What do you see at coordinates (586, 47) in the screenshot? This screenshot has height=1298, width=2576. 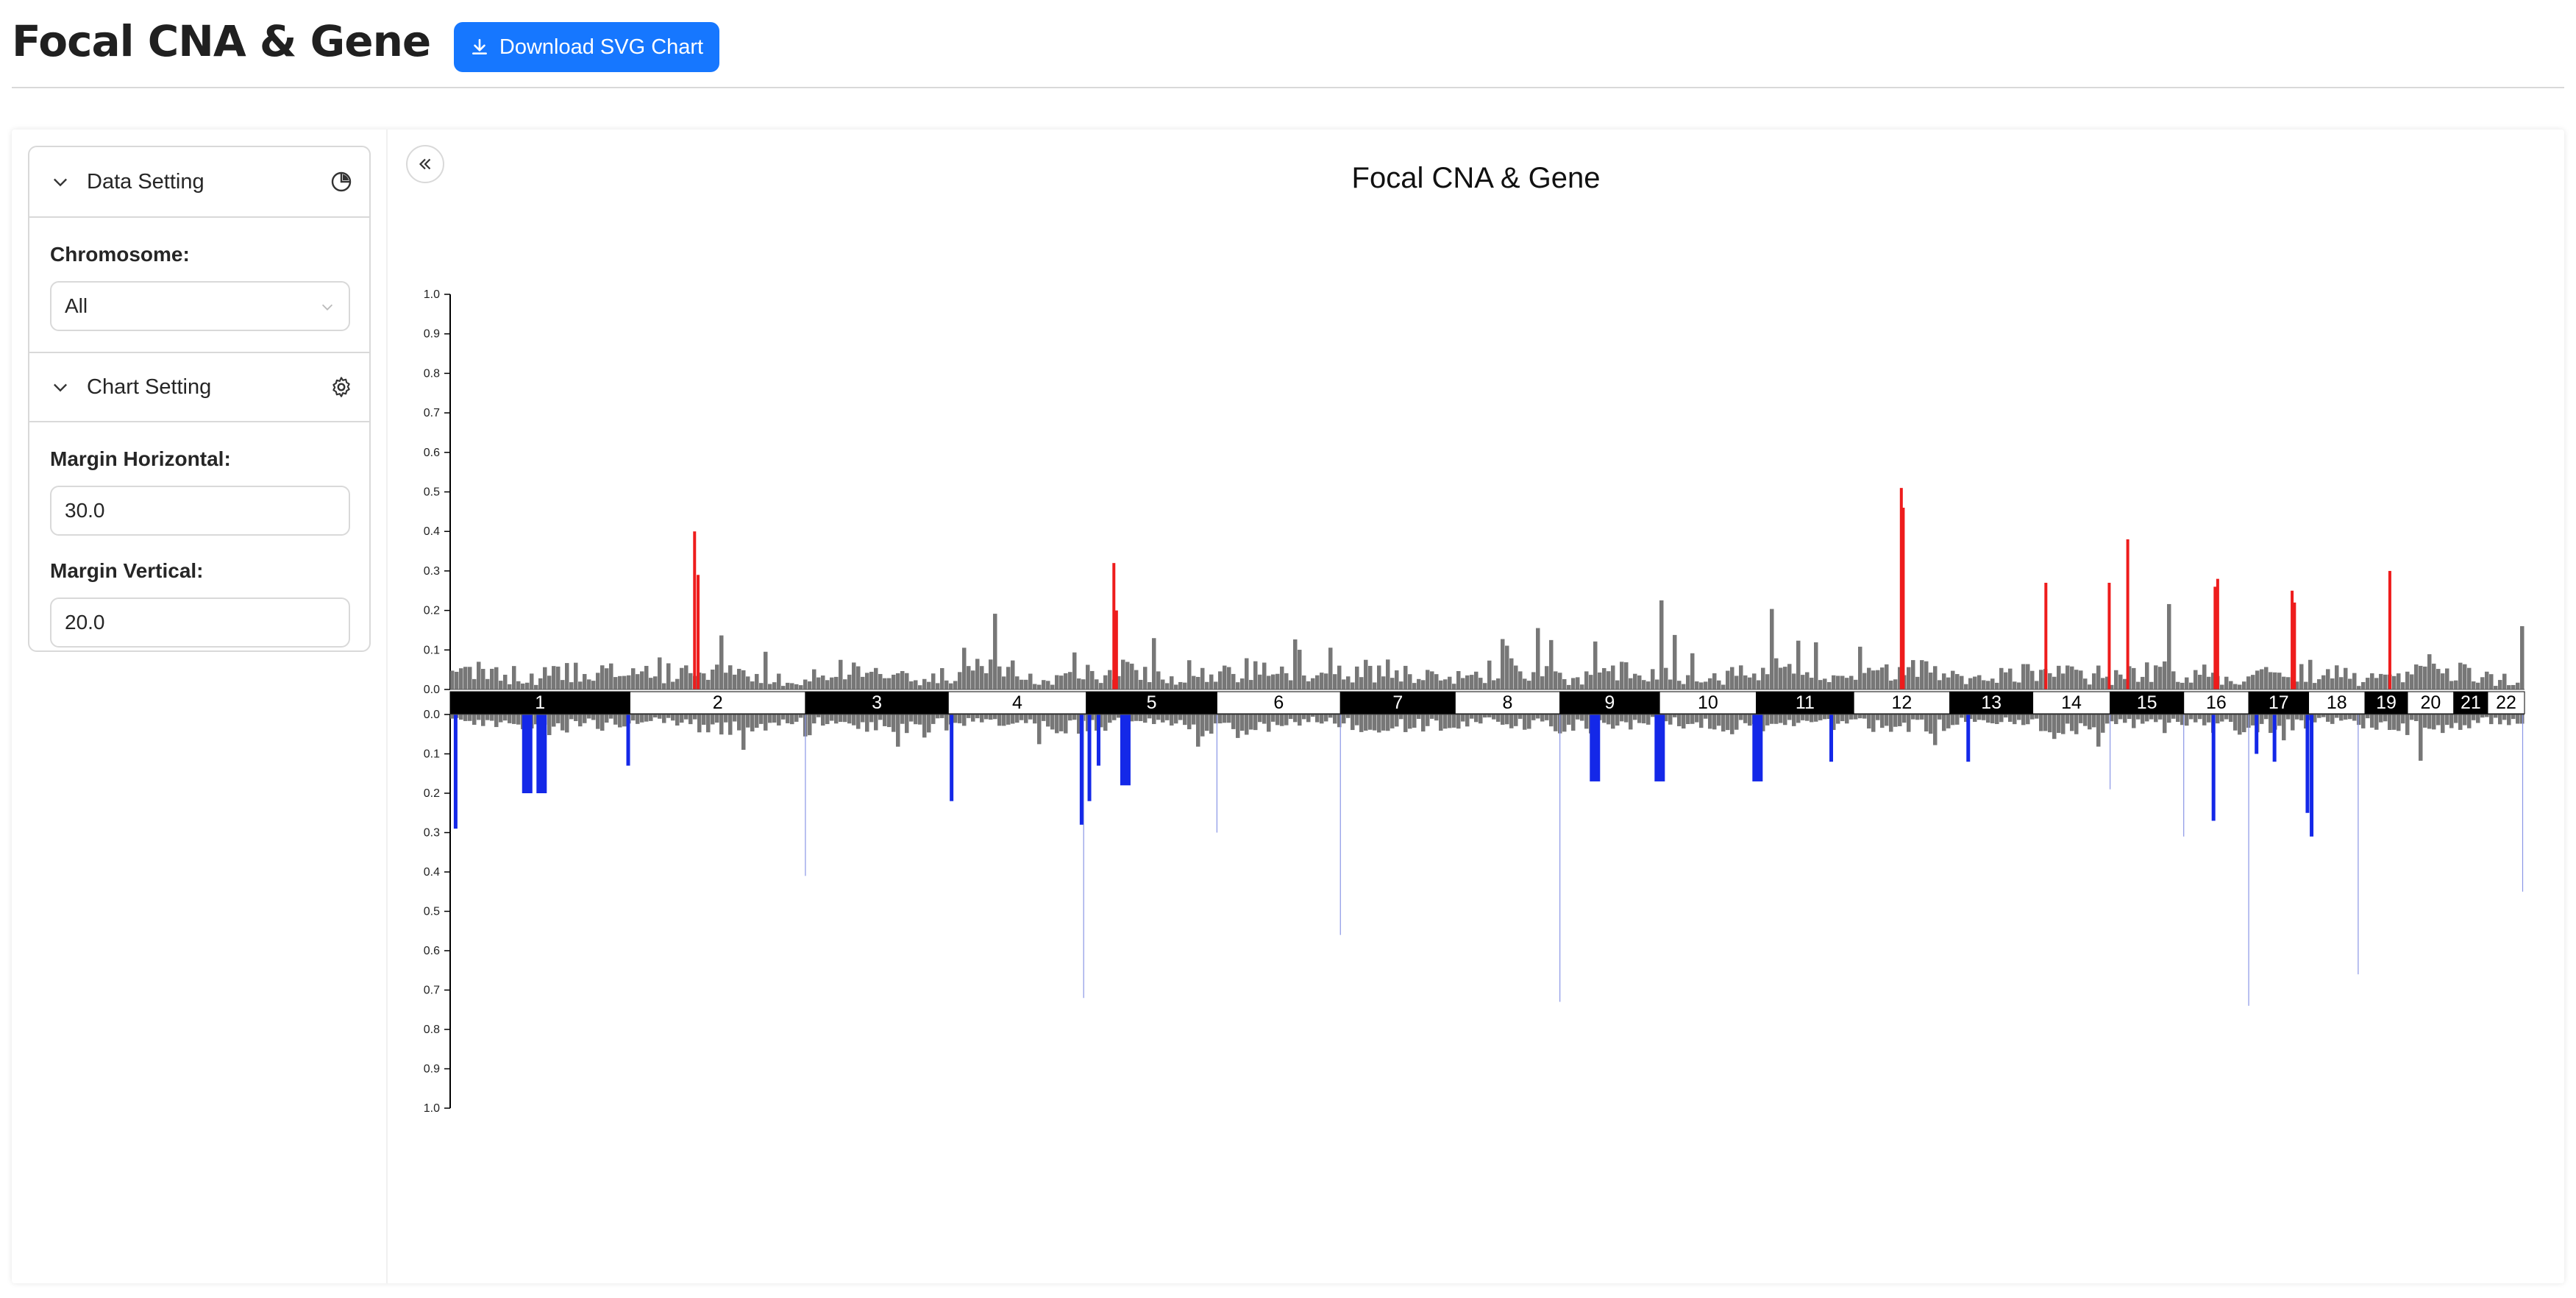 I see `download-svg-button: Download SVG Chart` at bounding box center [586, 47].